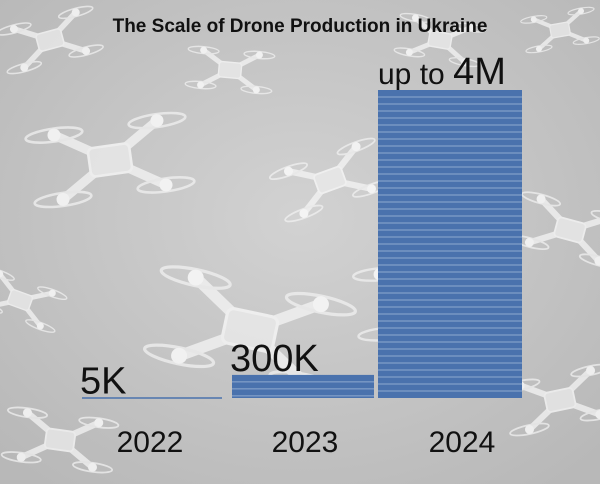 This screenshot has height=484, width=600. Describe the element at coordinates (462, 442) in the screenshot. I see `category-label-2024: 2024` at that location.